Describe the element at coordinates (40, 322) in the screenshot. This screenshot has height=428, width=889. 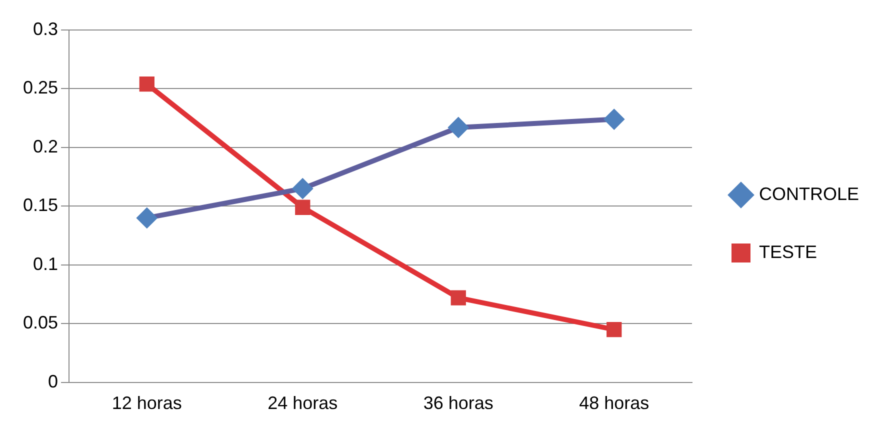
I see `y-tick-label: 0.05` at that location.